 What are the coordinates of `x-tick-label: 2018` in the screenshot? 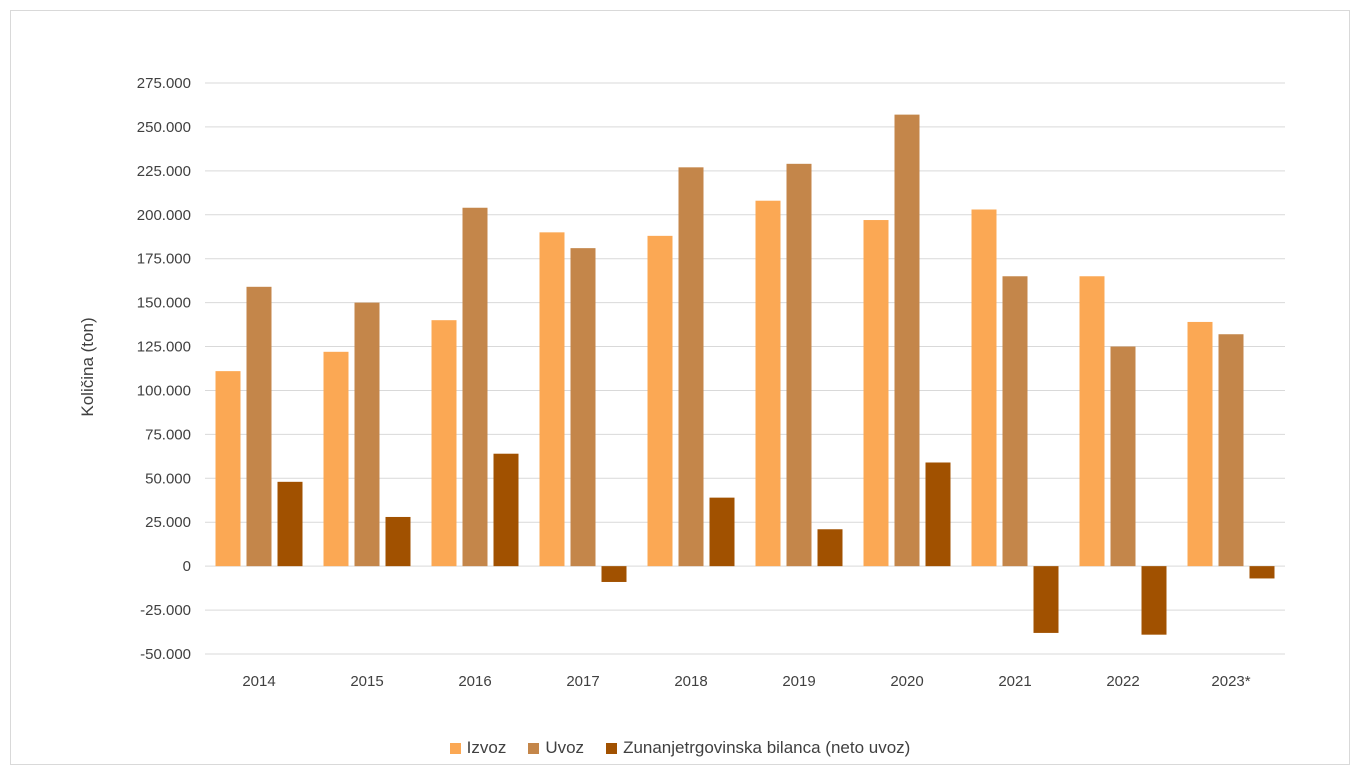 It's located at (690, 681).